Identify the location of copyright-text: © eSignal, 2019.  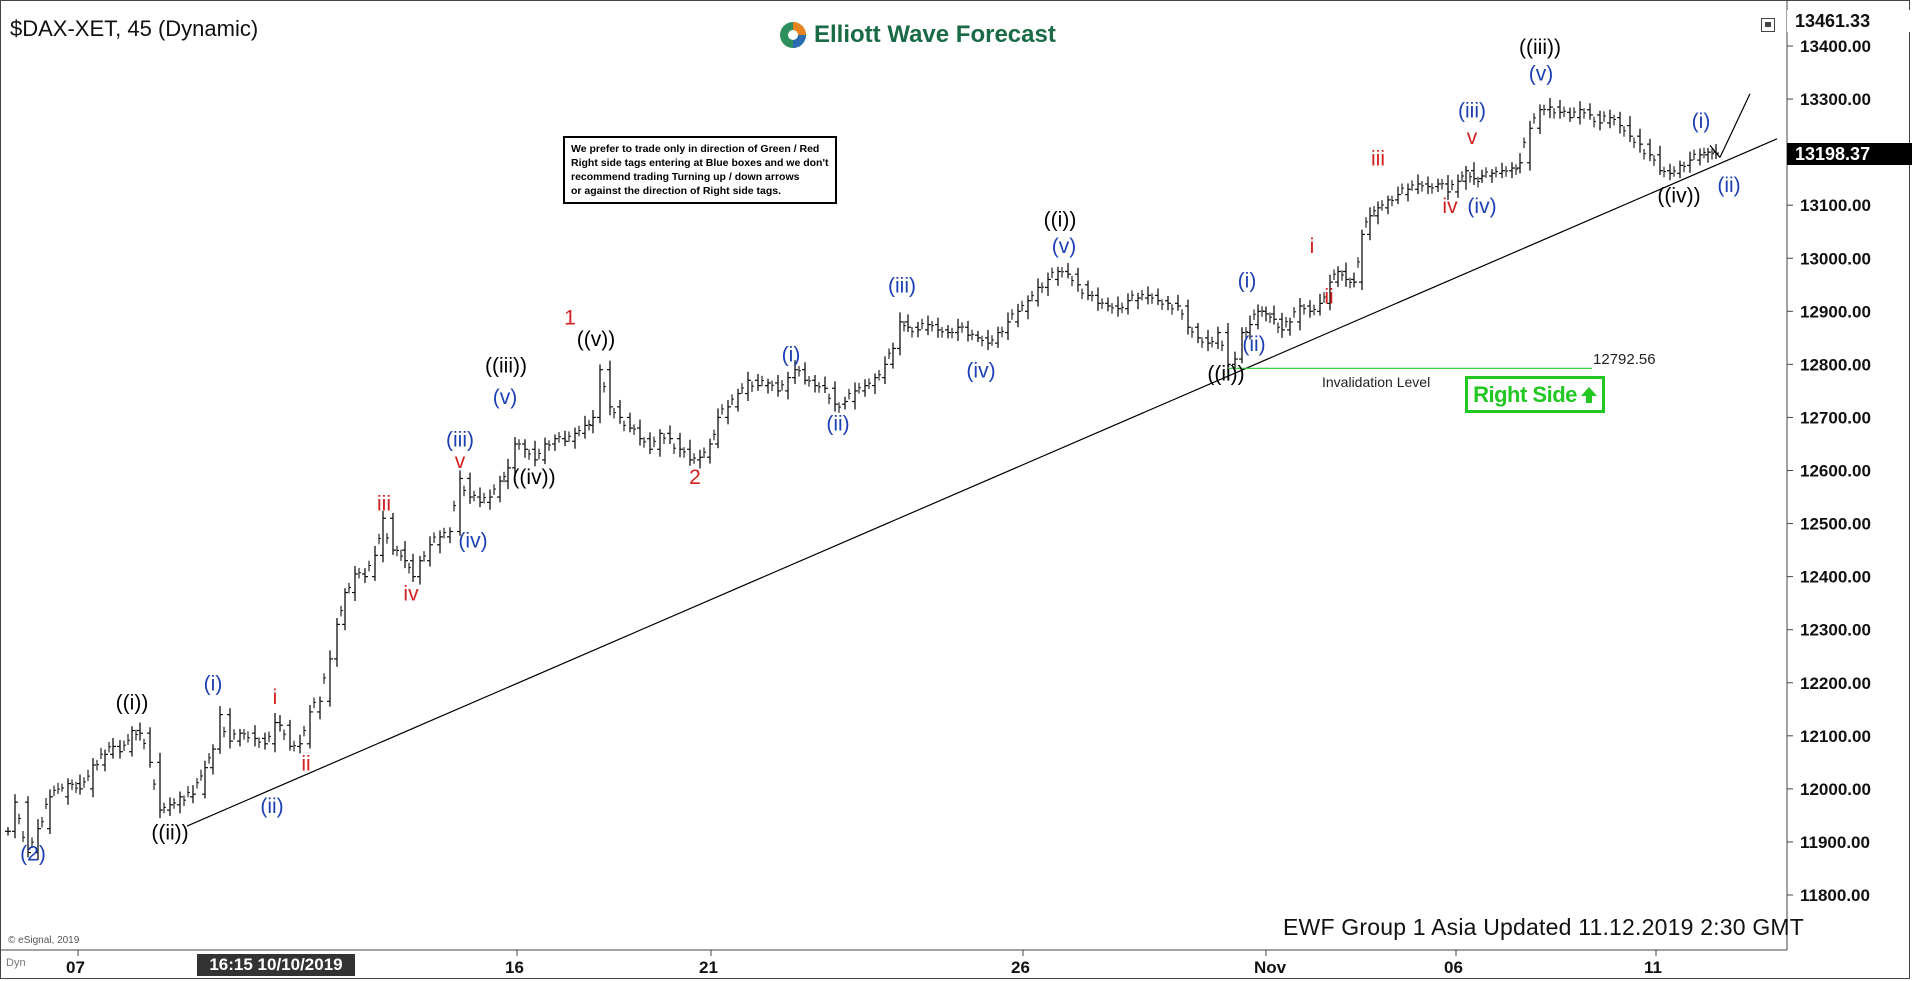
(44, 940).